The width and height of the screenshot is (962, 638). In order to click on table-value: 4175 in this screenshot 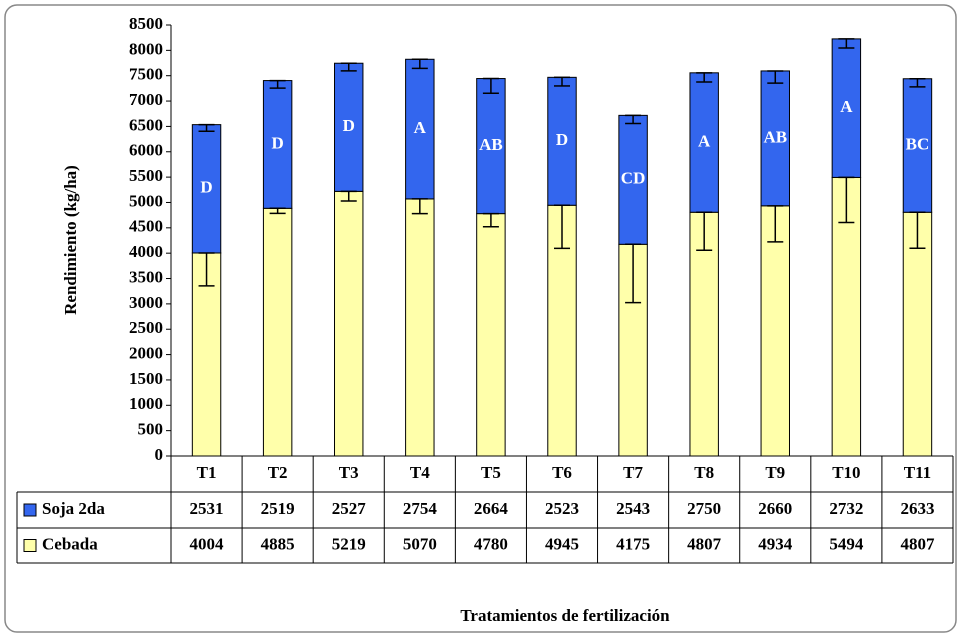, I will do `click(633, 543)`.